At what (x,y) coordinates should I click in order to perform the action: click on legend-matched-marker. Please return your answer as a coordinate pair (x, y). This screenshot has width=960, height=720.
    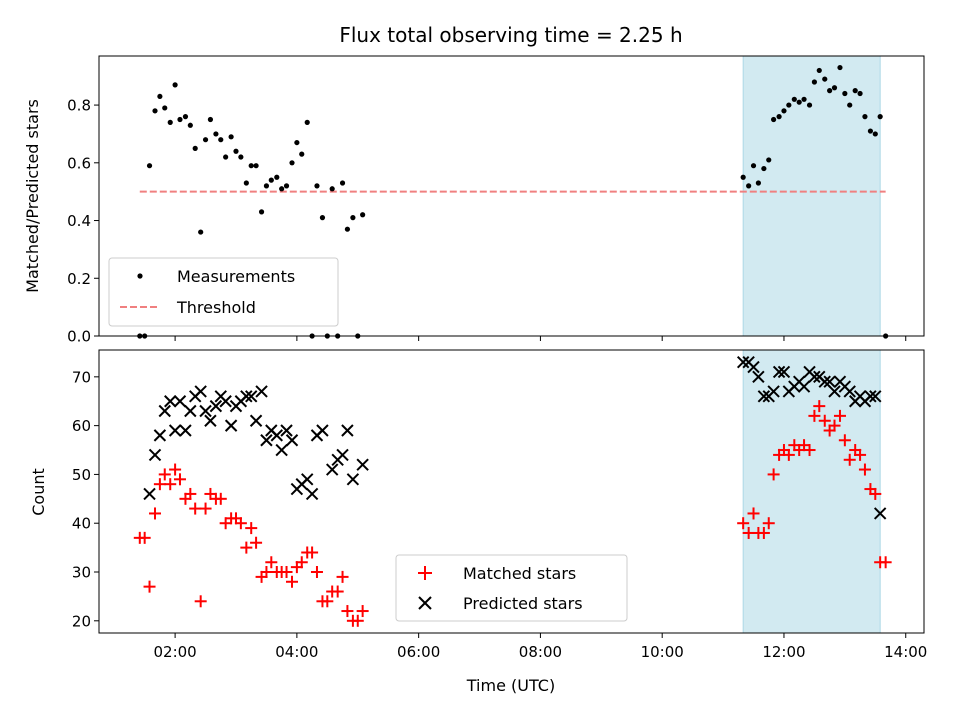
    Looking at the image, I should click on (425, 573).